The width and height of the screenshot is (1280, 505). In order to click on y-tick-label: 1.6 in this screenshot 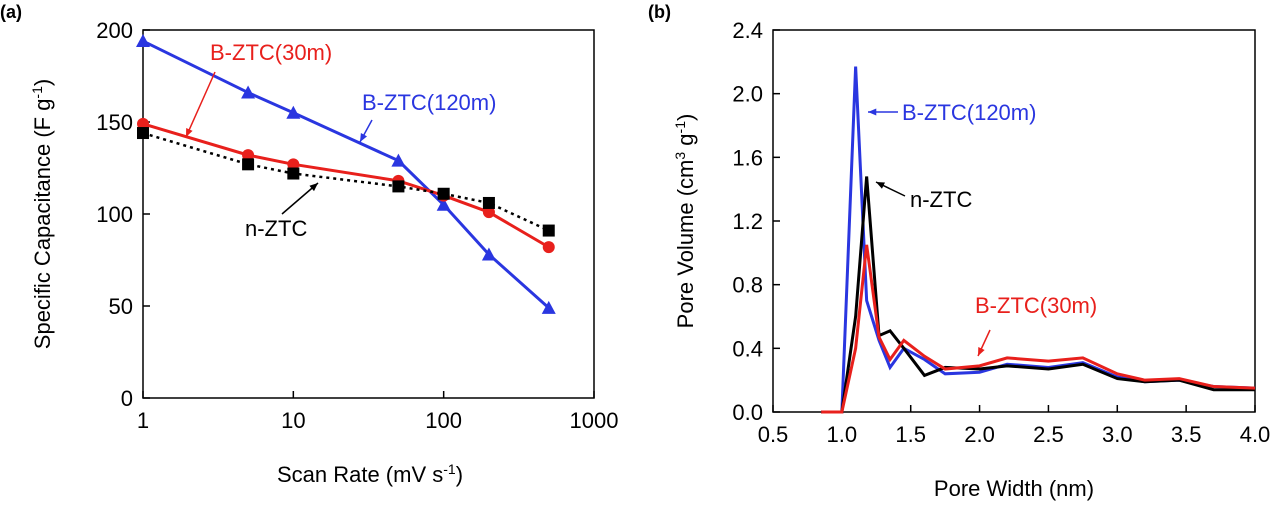, I will do `click(747, 157)`.